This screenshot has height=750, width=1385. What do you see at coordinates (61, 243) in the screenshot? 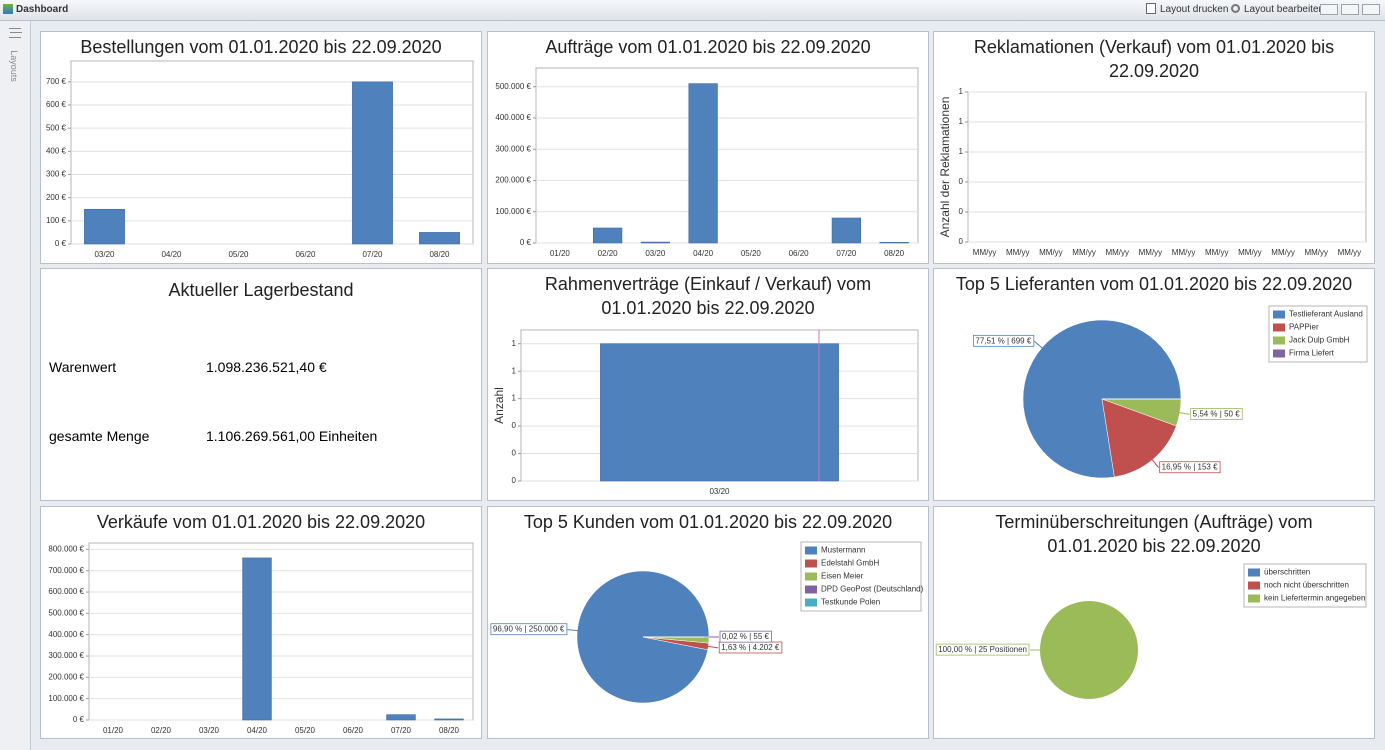
I see `y-tick-label: 0 €` at bounding box center [61, 243].